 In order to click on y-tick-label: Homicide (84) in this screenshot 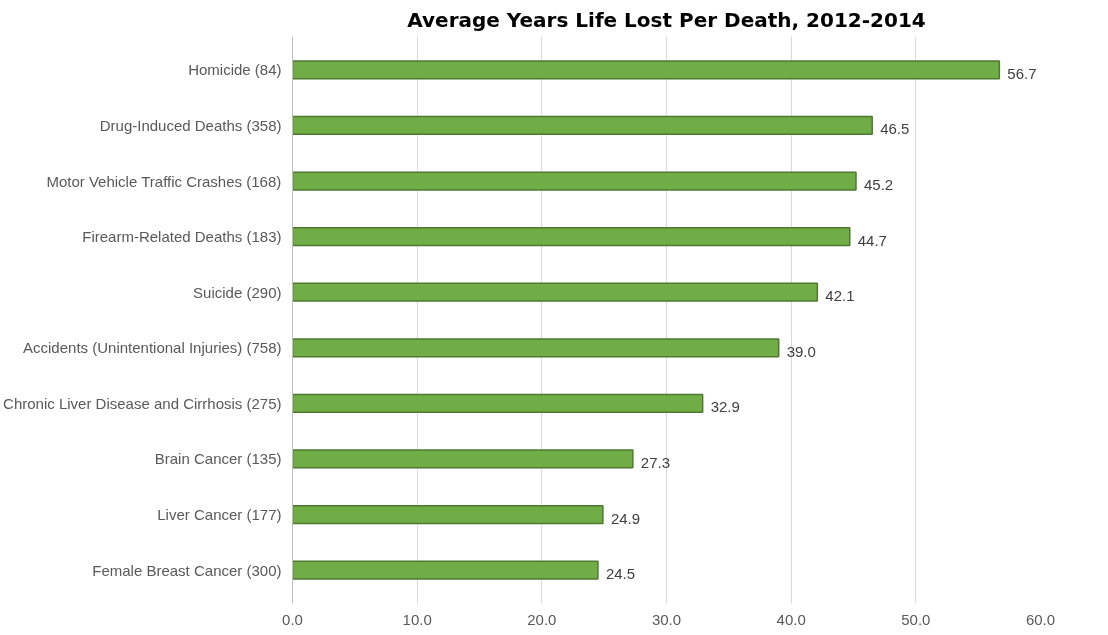, I will do `click(235, 70)`.